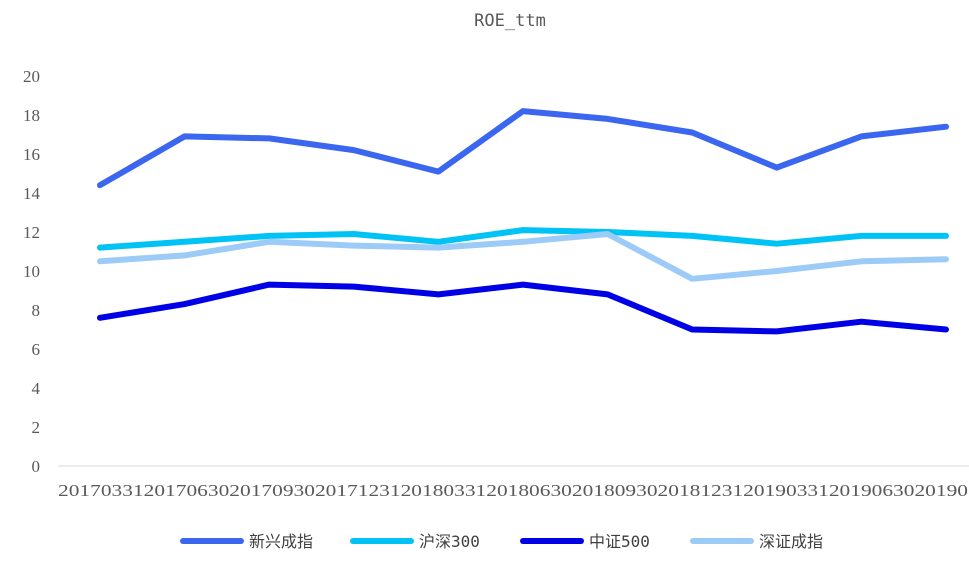  Describe the element at coordinates (36, 349) in the screenshot. I see `y-tick-label: 6` at that location.